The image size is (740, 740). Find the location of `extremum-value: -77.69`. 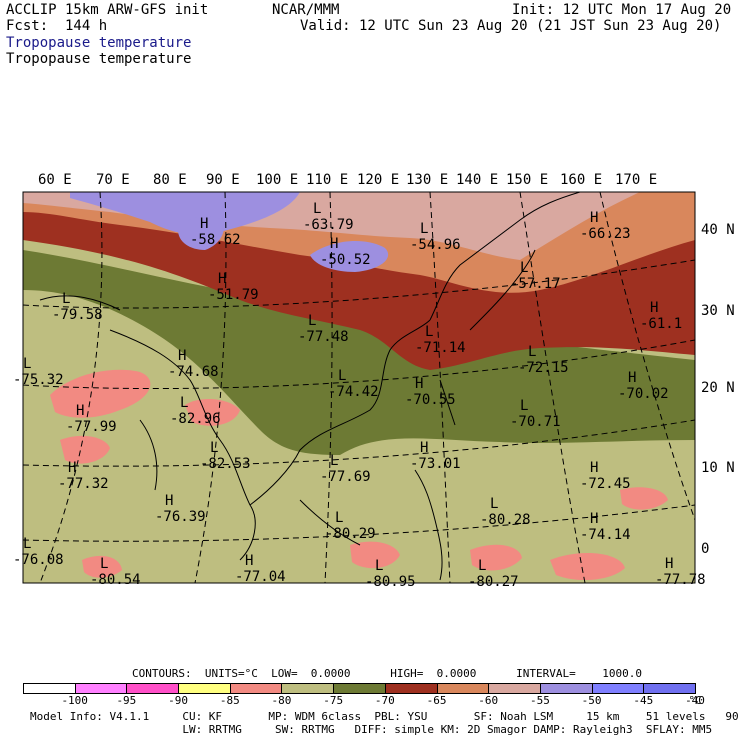

extremum-value: -77.69 is located at coordinates (345, 477).